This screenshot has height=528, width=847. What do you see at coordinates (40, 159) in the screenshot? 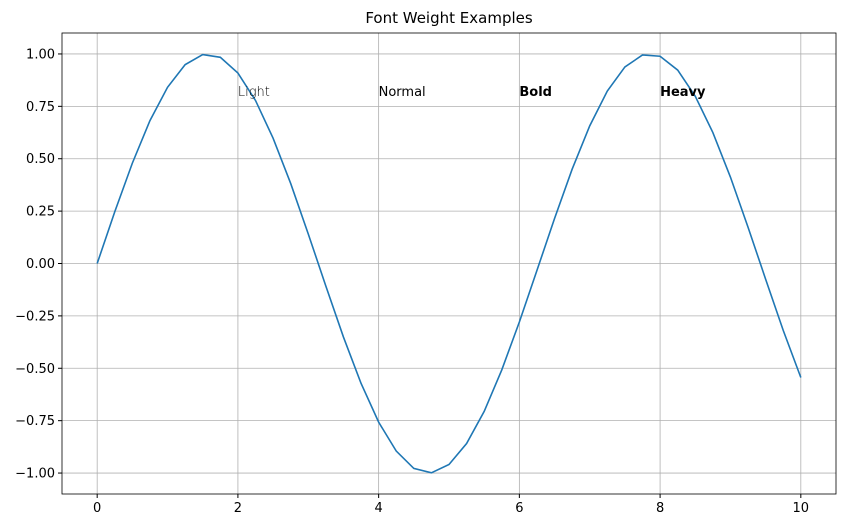
I see `y-tick-label: 0.50` at bounding box center [40, 159].